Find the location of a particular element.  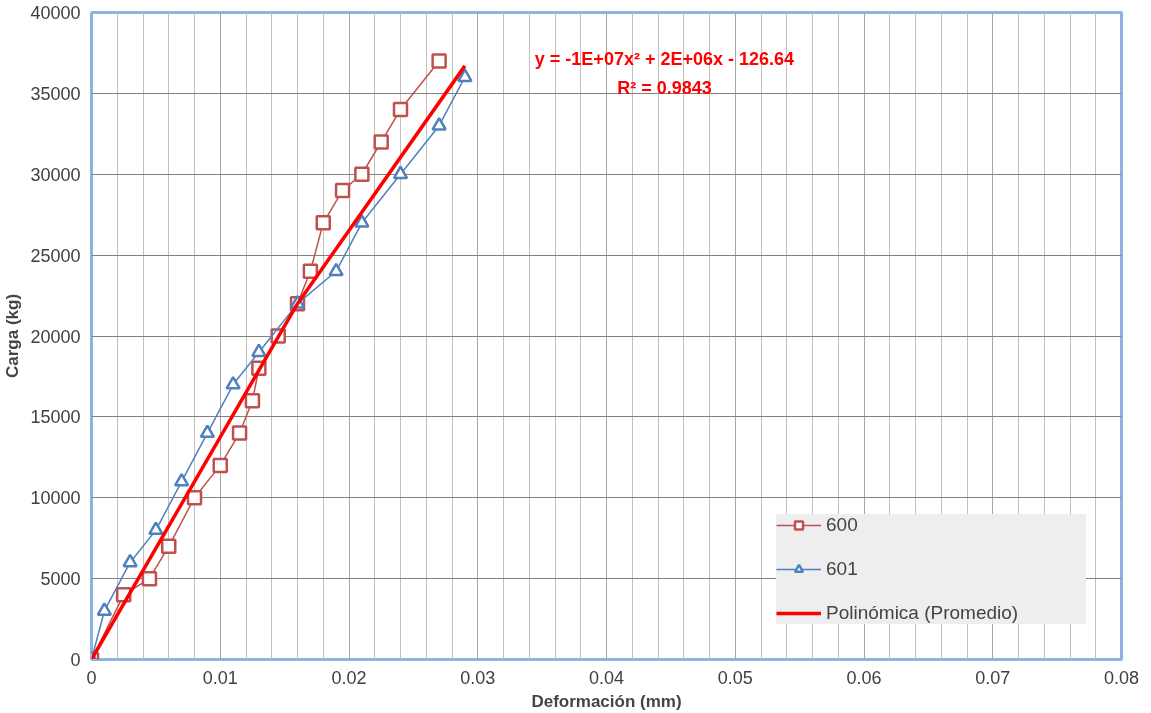

y-axis-title: Carga (kg) is located at coordinates (13, 336).